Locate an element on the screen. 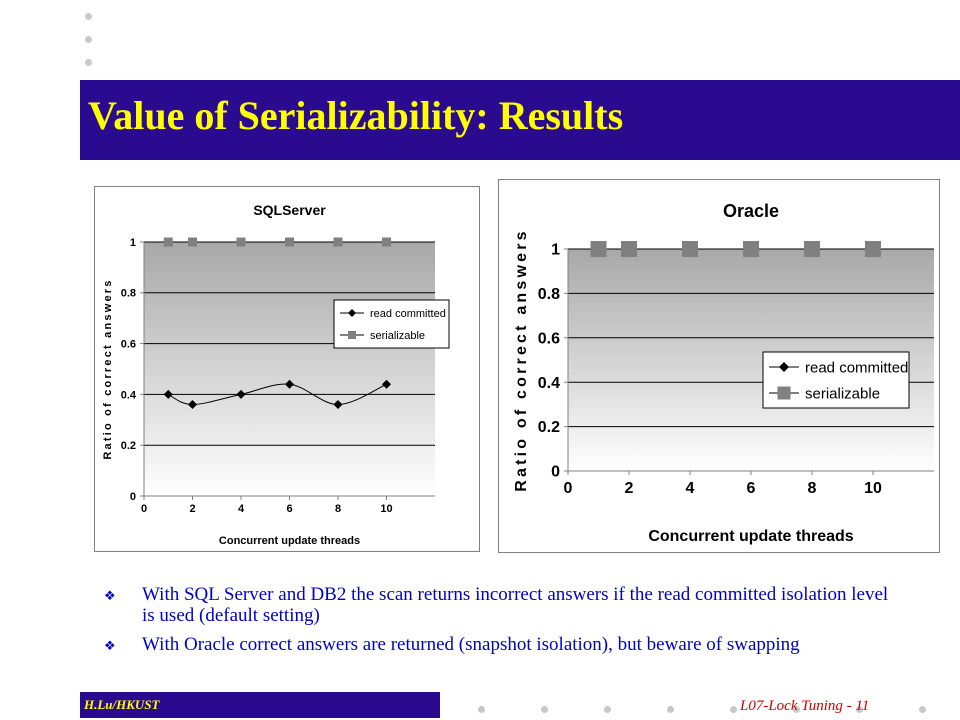 The height and width of the screenshot is (720, 960). chart-title: SQLServer is located at coordinates (289, 210).